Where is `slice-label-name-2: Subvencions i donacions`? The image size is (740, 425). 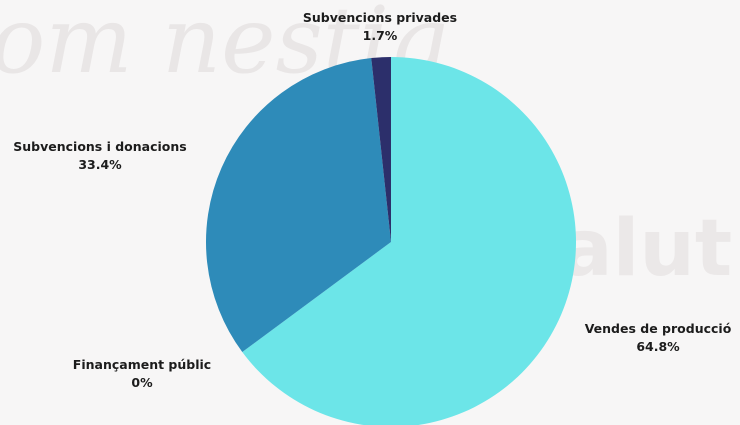 slice-label-name-2: Subvencions i donacions is located at coordinates (99, 146).